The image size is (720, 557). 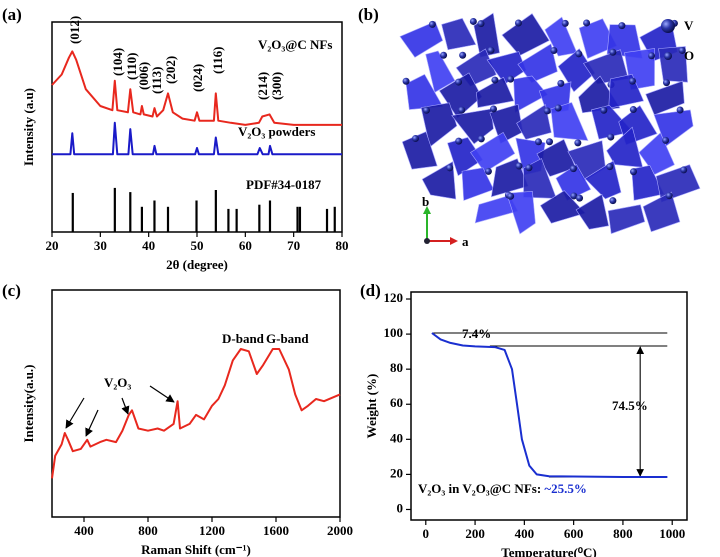 What do you see at coordinates (396, 402) in the screenshot?
I see `y-tick-label: 60` at bounding box center [396, 402].